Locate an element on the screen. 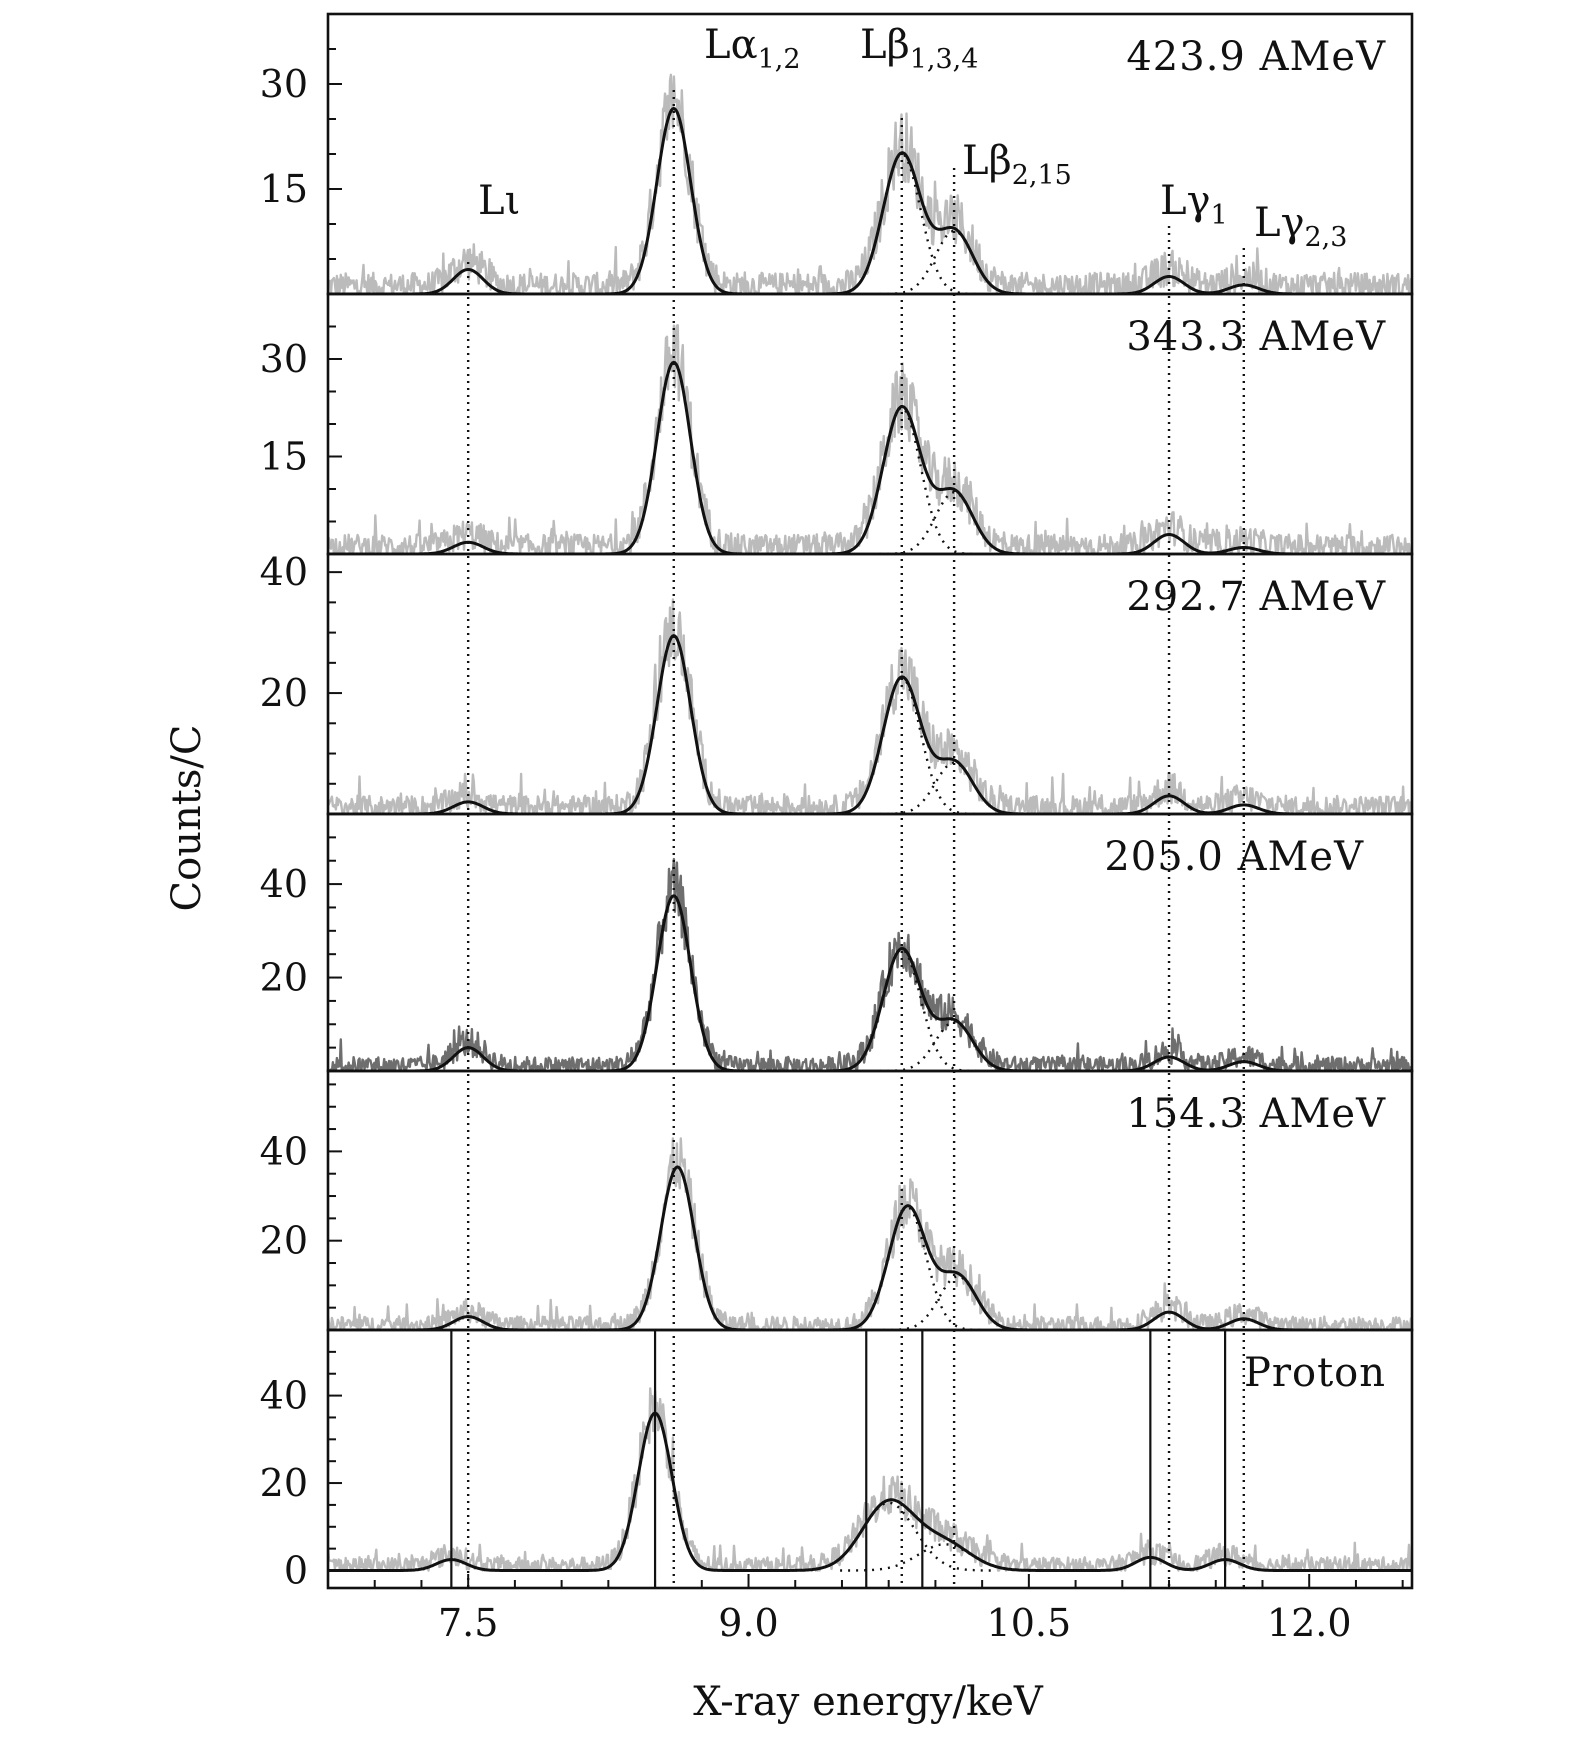  x-axis: 7.5 9.0 10.5 12.0 is located at coordinates (865, 1609).